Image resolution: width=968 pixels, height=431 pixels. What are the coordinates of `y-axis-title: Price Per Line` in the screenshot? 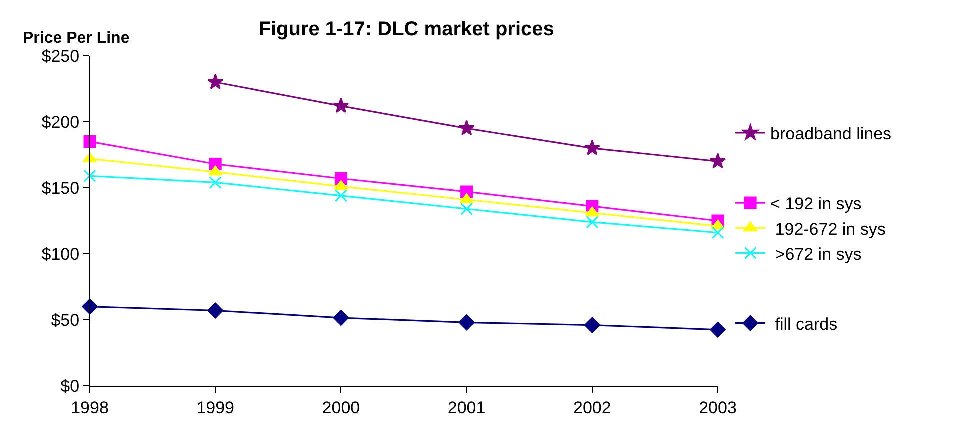 It's located at (76, 38).